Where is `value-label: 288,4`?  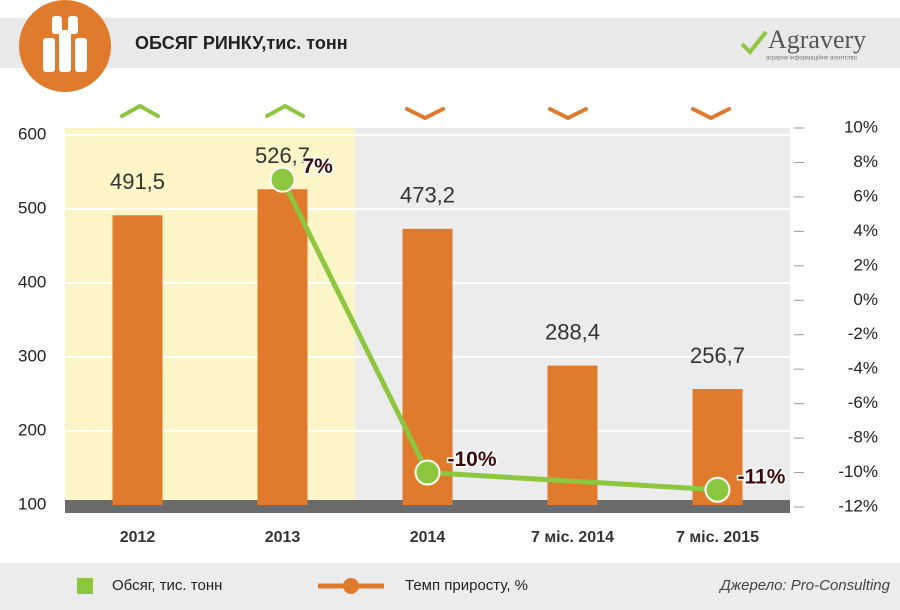
value-label: 288,4 is located at coordinates (572, 331).